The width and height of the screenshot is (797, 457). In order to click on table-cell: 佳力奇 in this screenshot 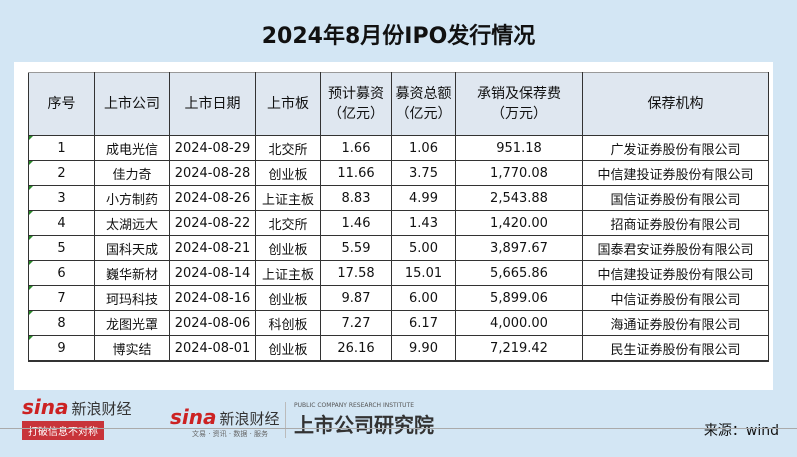, I will do `click(132, 173)`.